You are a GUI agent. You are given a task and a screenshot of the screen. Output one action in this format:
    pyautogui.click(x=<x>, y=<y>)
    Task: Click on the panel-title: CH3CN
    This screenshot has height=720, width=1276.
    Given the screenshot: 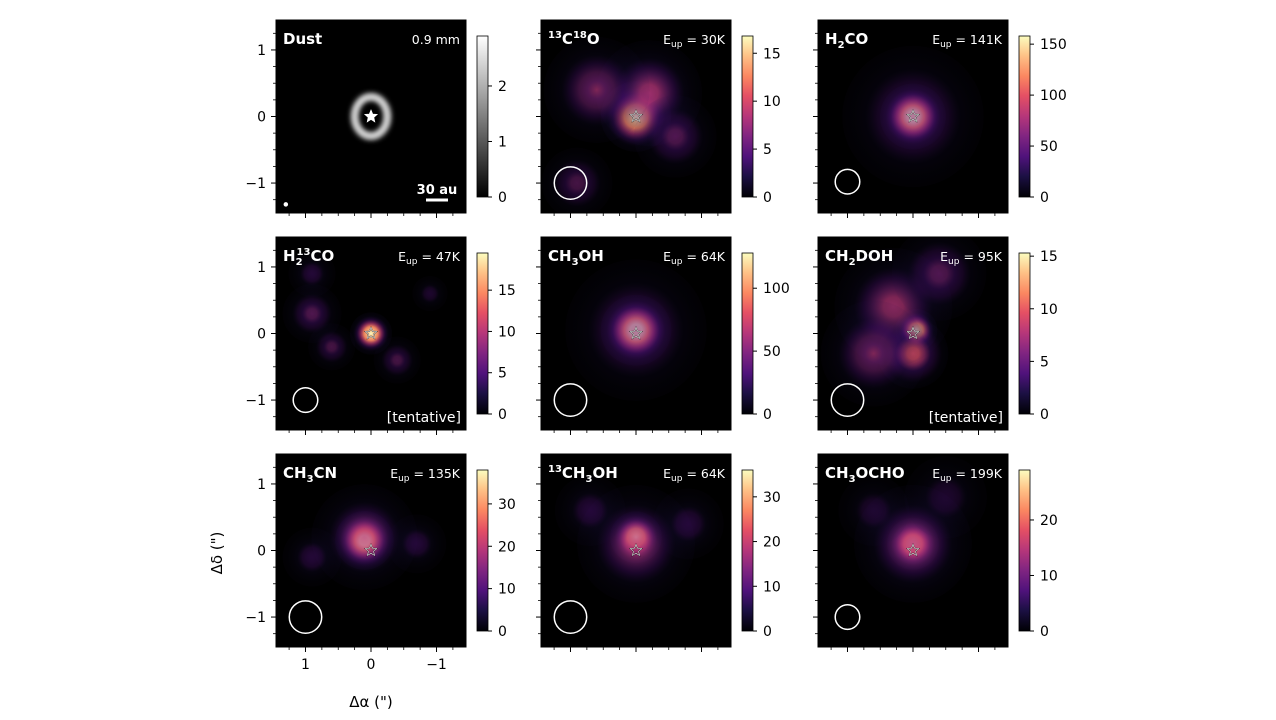 What is the action you would take?
    pyautogui.click(x=310, y=474)
    